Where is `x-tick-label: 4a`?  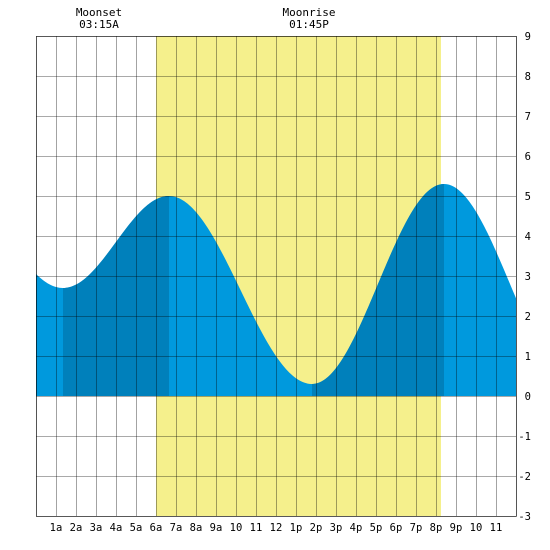
x-tick-label: 4a is located at coordinates (116, 528).